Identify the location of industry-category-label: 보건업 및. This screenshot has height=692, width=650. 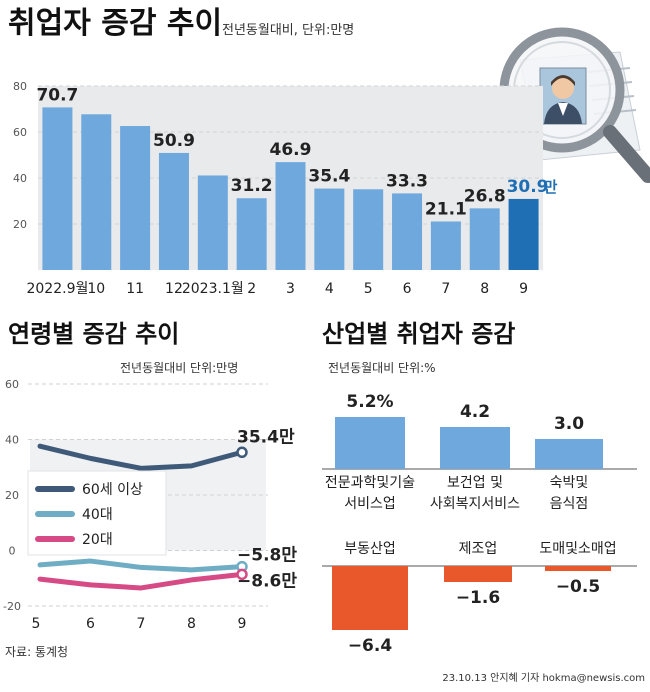
(475, 483).